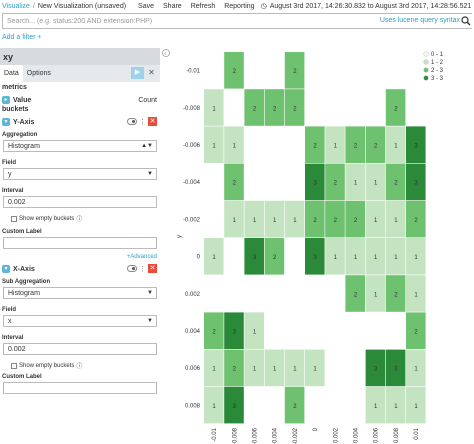 This screenshot has height=444, width=474. Describe the element at coordinates (419, 20) in the screenshot. I see `lucene-syntax-link: Uses lucene query syntax` at that location.